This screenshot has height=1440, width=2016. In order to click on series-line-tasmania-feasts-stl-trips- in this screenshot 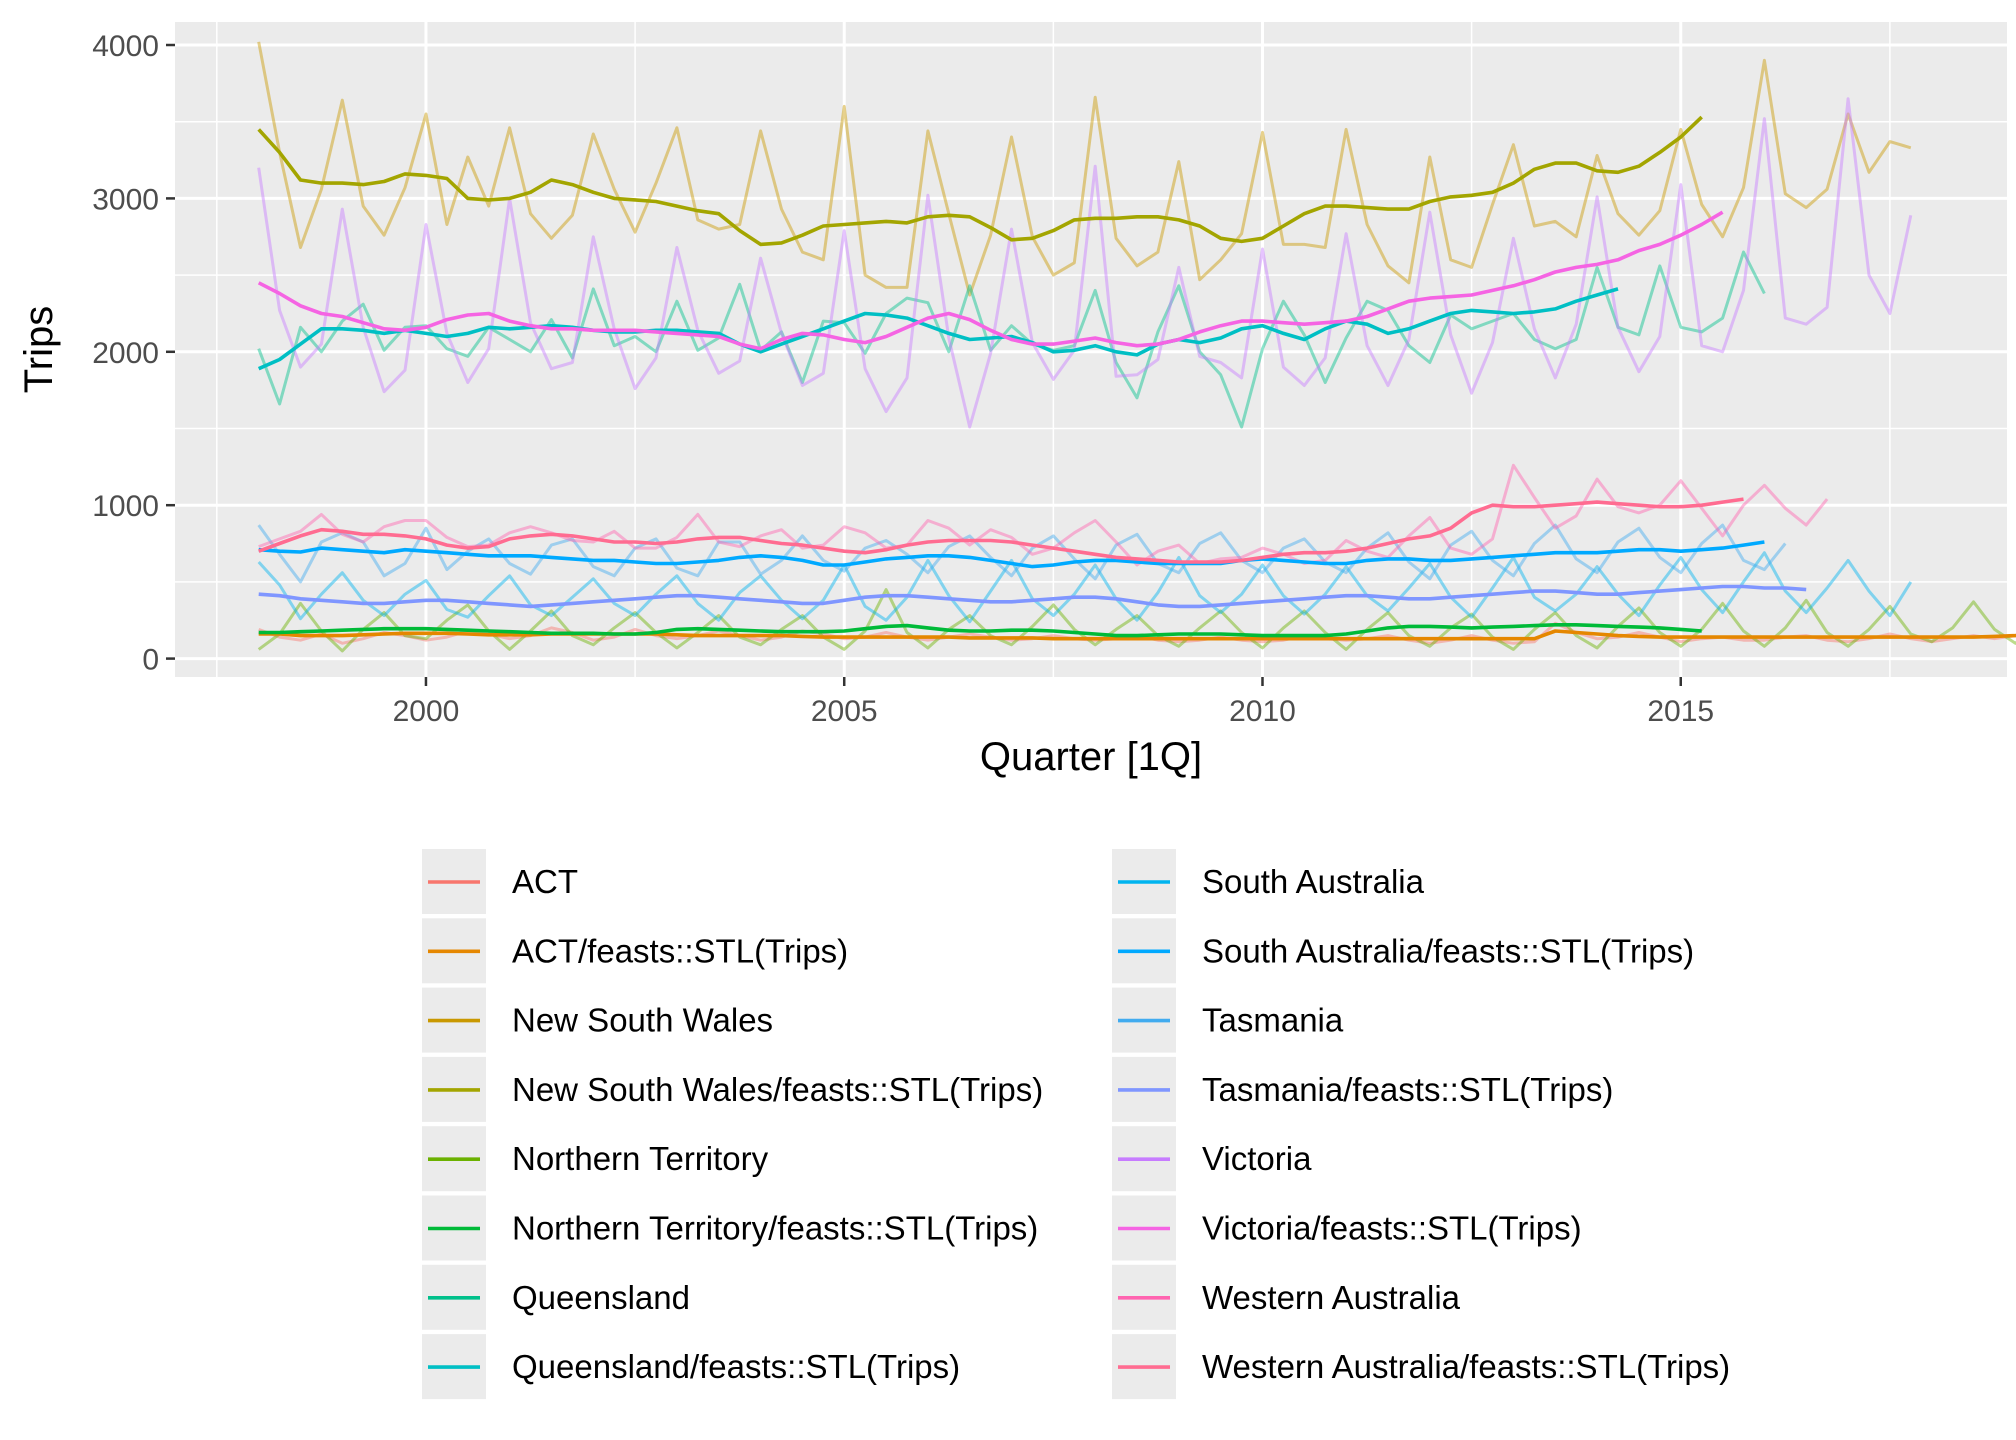, I will do `click(1032, 596)`.